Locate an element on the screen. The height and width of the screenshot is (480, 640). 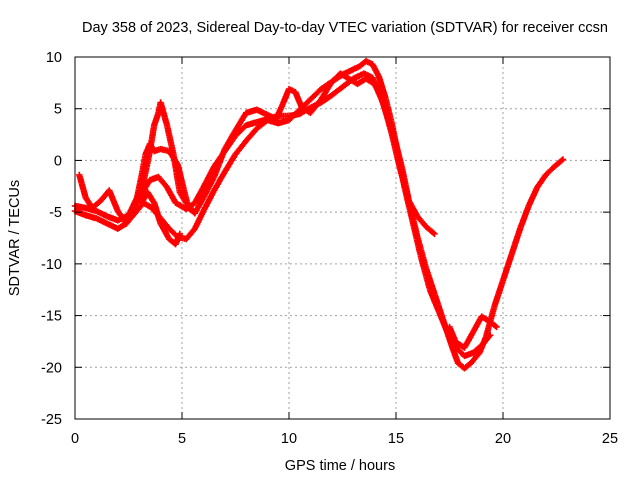
series-track-d is located at coordinates (163, 158).